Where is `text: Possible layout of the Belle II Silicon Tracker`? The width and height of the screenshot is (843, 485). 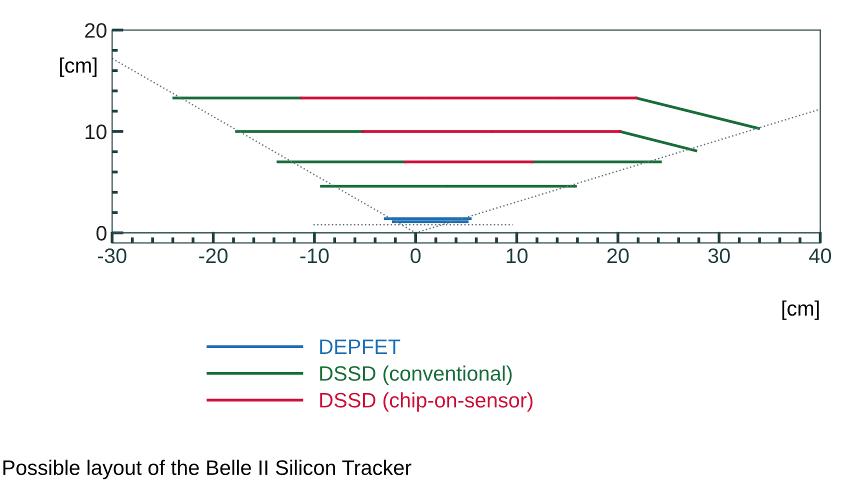 text: Possible layout of the Belle II Silicon Tracker is located at coordinates (207, 470).